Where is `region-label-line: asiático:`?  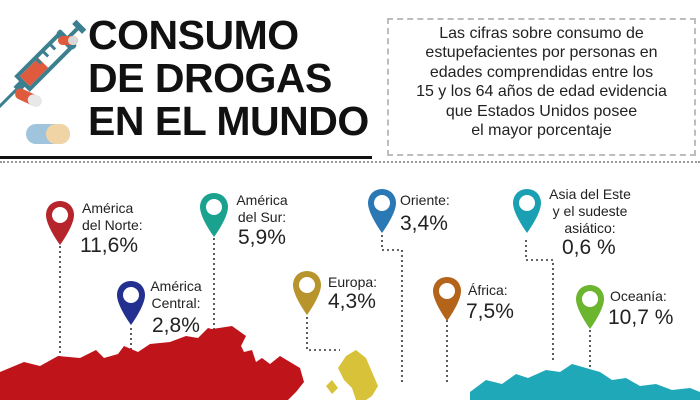 region-label-line: asiático: is located at coordinates (590, 228).